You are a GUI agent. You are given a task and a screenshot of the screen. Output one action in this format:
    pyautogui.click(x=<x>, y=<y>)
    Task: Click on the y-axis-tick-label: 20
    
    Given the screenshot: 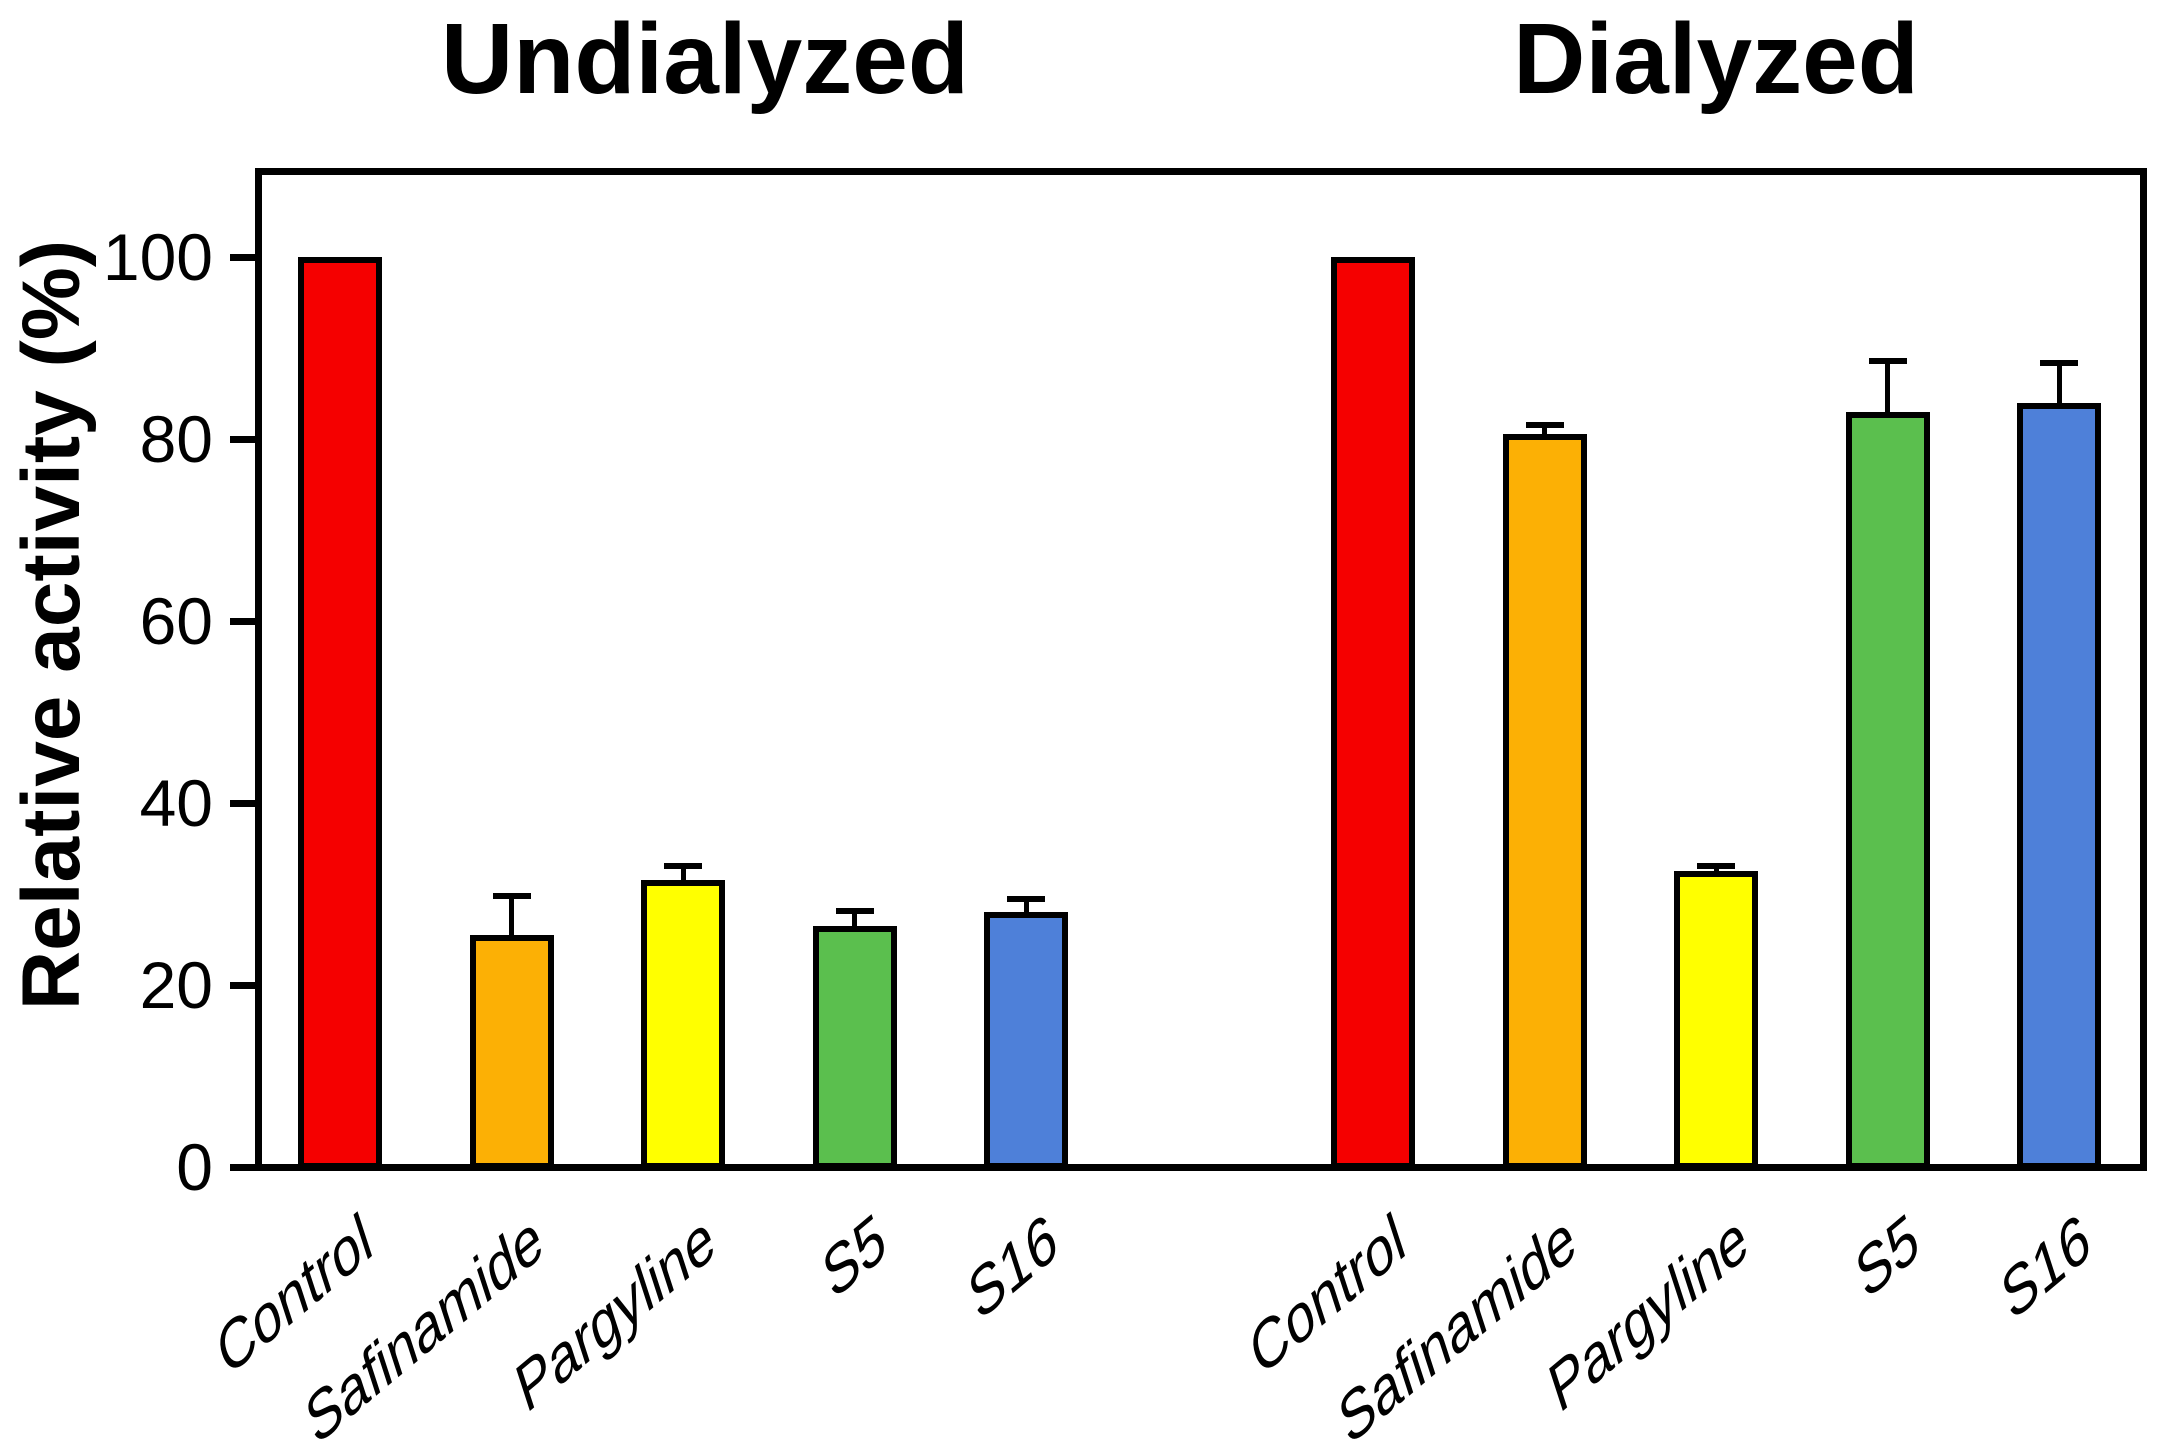 What is the action you would take?
    pyautogui.click(x=176, y=985)
    